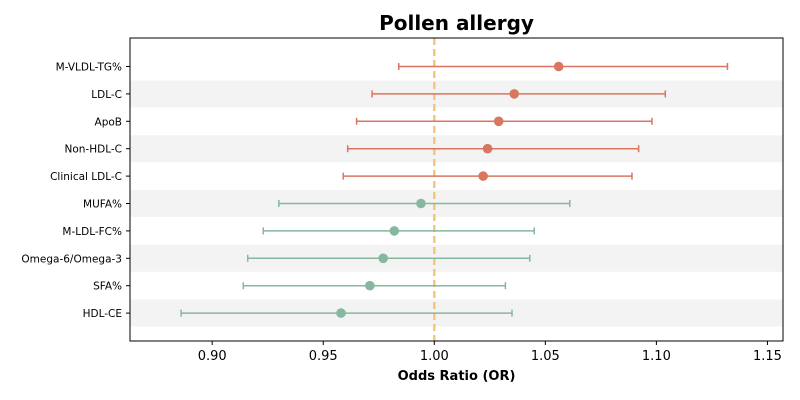  Describe the element at coordinates (323, 356) in the screenshot. I see `x-tick-label: 0.95` at that location.